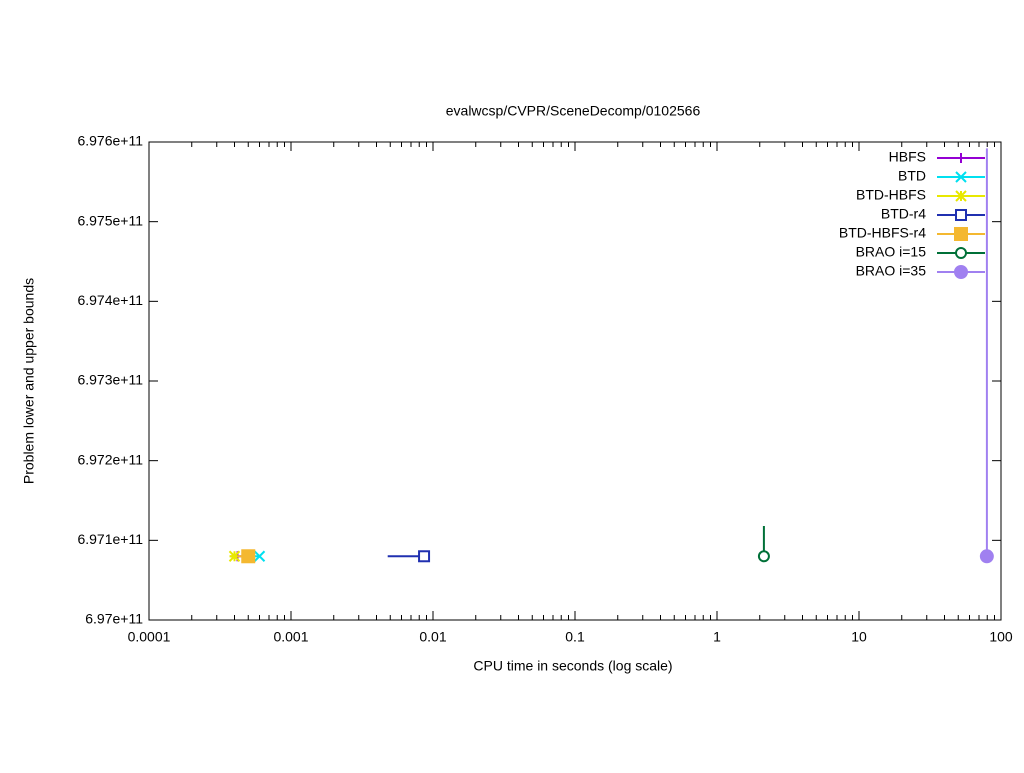 The height and width of the screenshot is (773, 1024). What do you see at coordinates (114, 619) in the screenshot?
I see `y-tick-label: 6.97e+11` at bounding box center [114, 619].